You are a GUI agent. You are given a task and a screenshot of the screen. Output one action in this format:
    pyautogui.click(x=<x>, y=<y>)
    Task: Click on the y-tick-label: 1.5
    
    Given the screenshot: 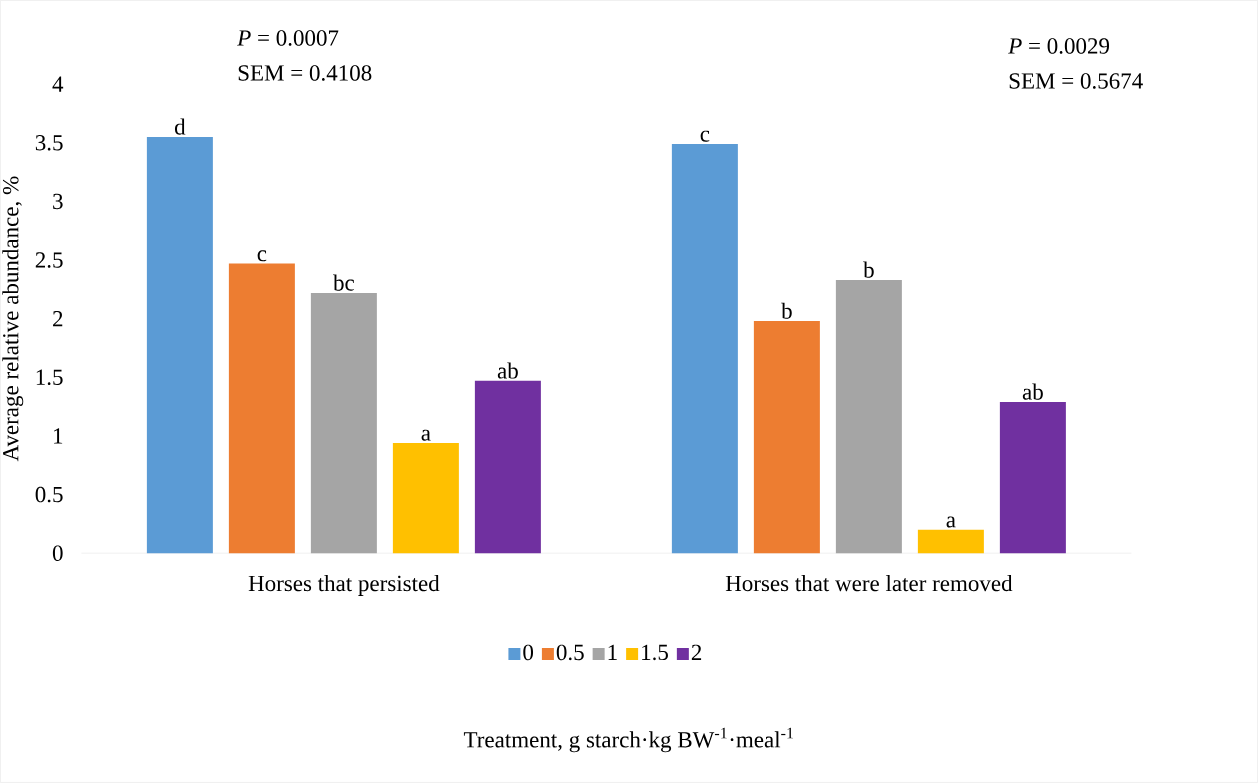 What is the action you would take?
    pyautogui.click(x=49, y=377)
    